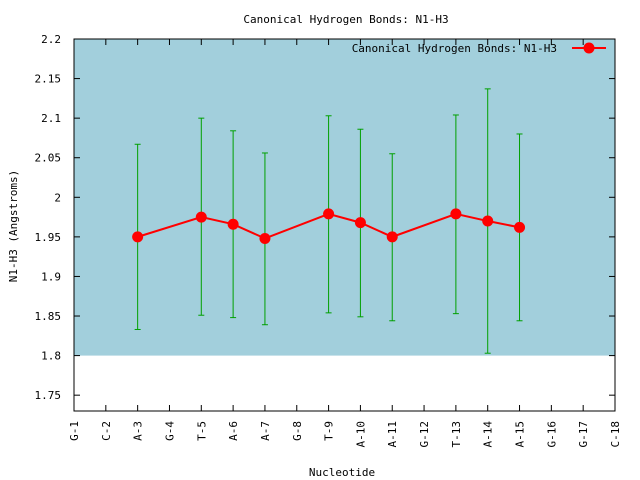 The width and height of the screenshot is (640, 480). What do you see at coordinates (329, 431) in the screenshot?
I see `x-tick-label: T-9` at bounding box center [329, 431].